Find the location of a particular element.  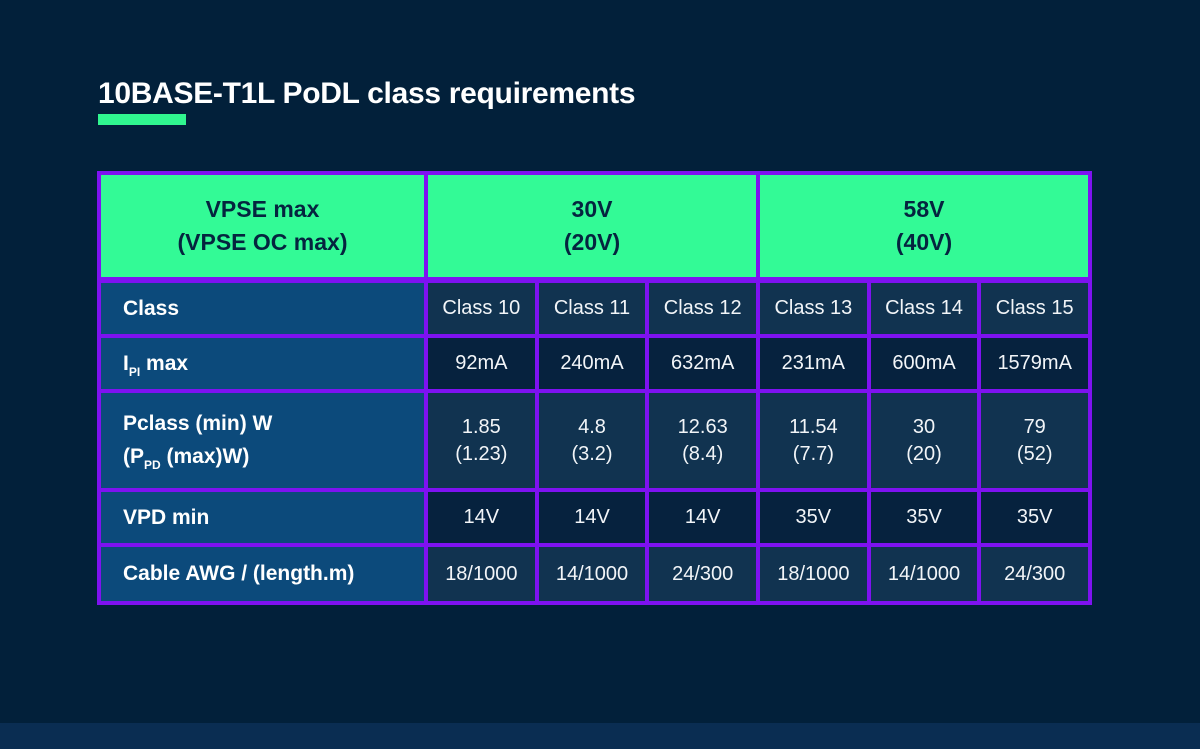

table-cell: Class 11 is located at coordinates (592, 308).